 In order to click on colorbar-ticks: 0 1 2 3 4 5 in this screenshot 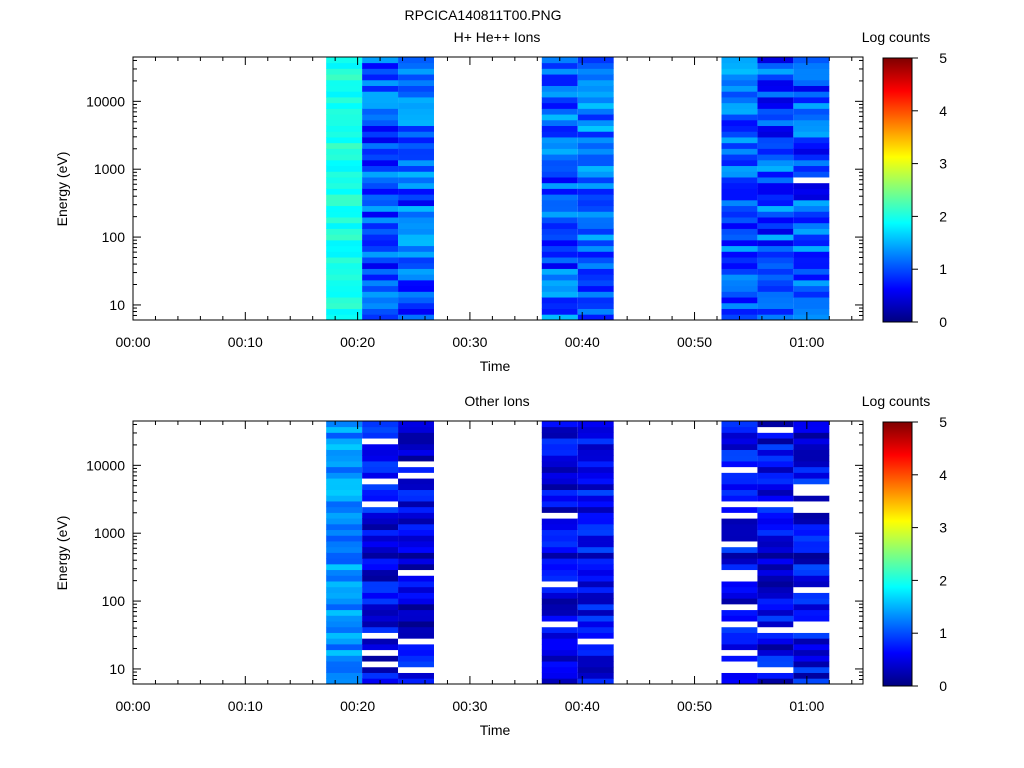, I will do `click(929, 554)`.